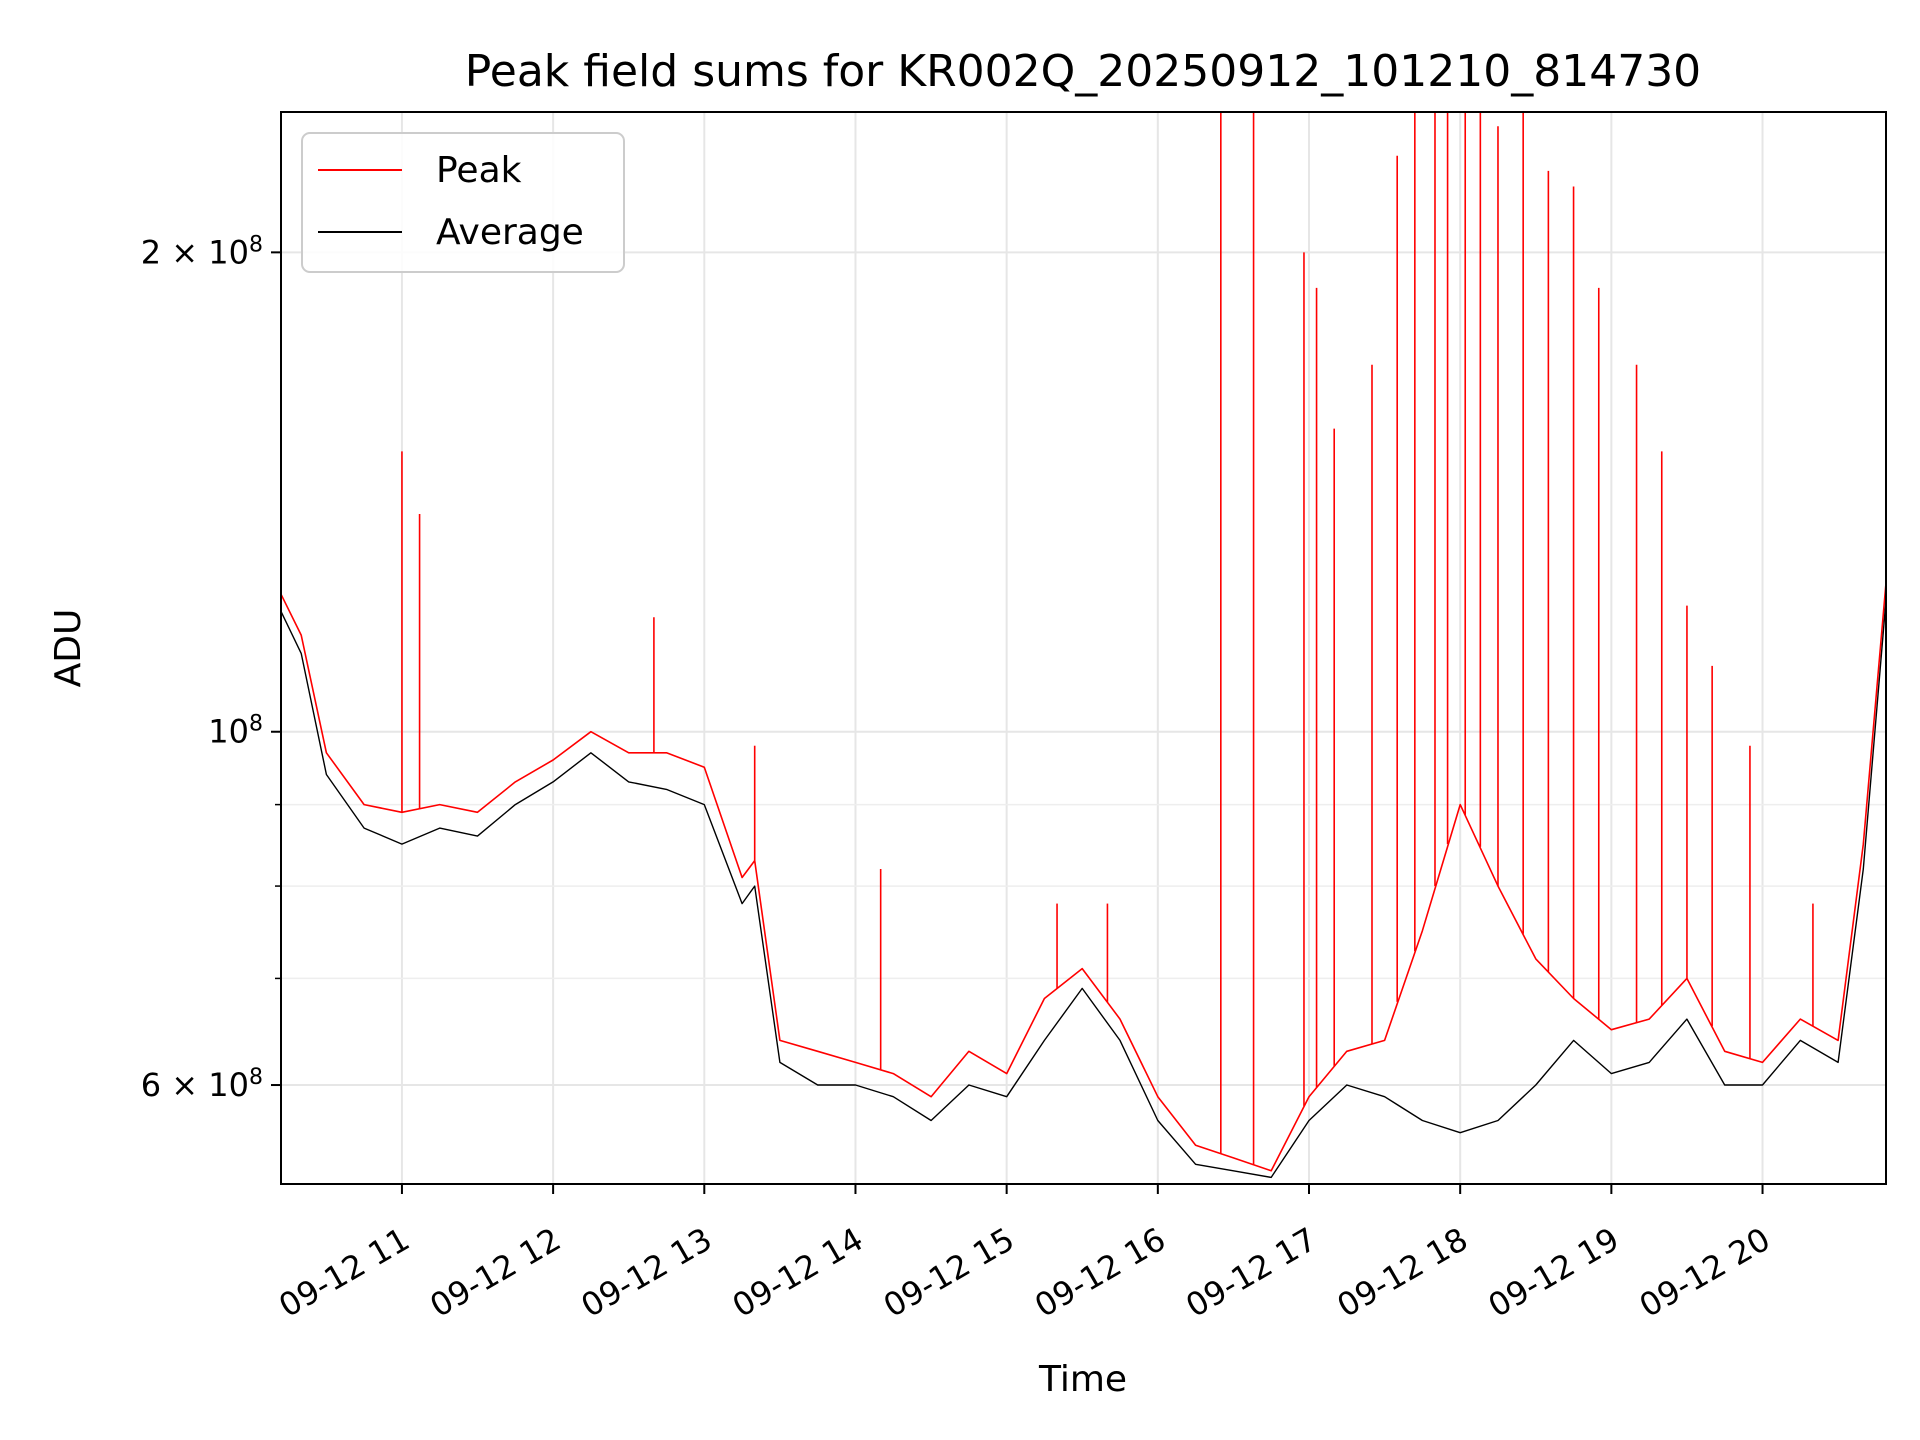 Image resolution: width=1920 pixels, height=1440 pixels. I want to click on legend-label-average: Average, so click(510, 232).